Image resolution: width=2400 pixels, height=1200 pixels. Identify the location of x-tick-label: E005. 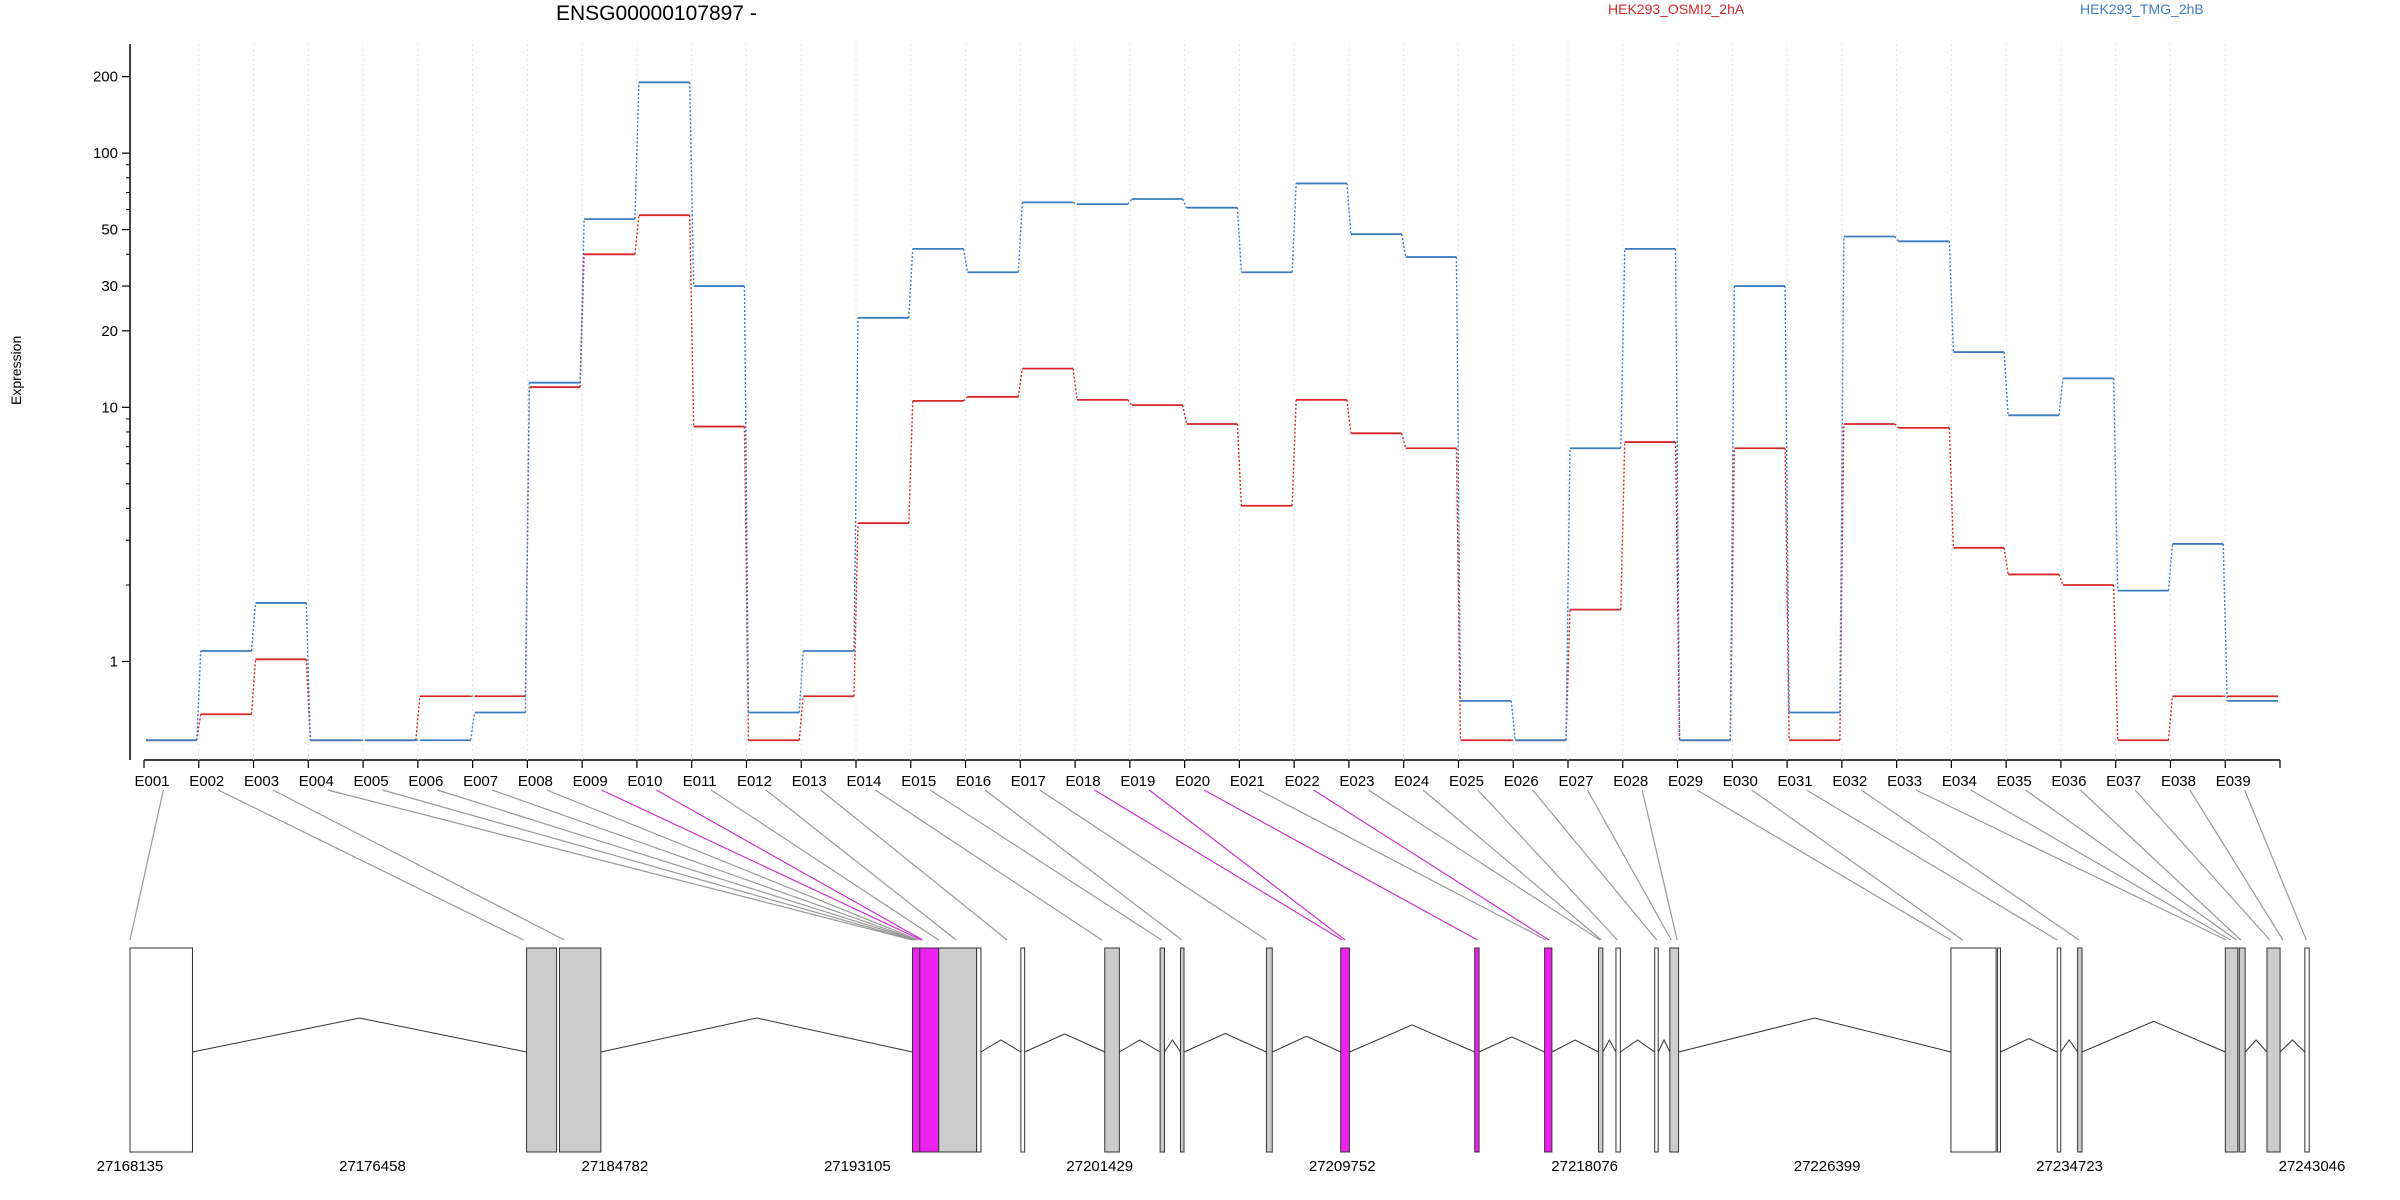
(371, 781).